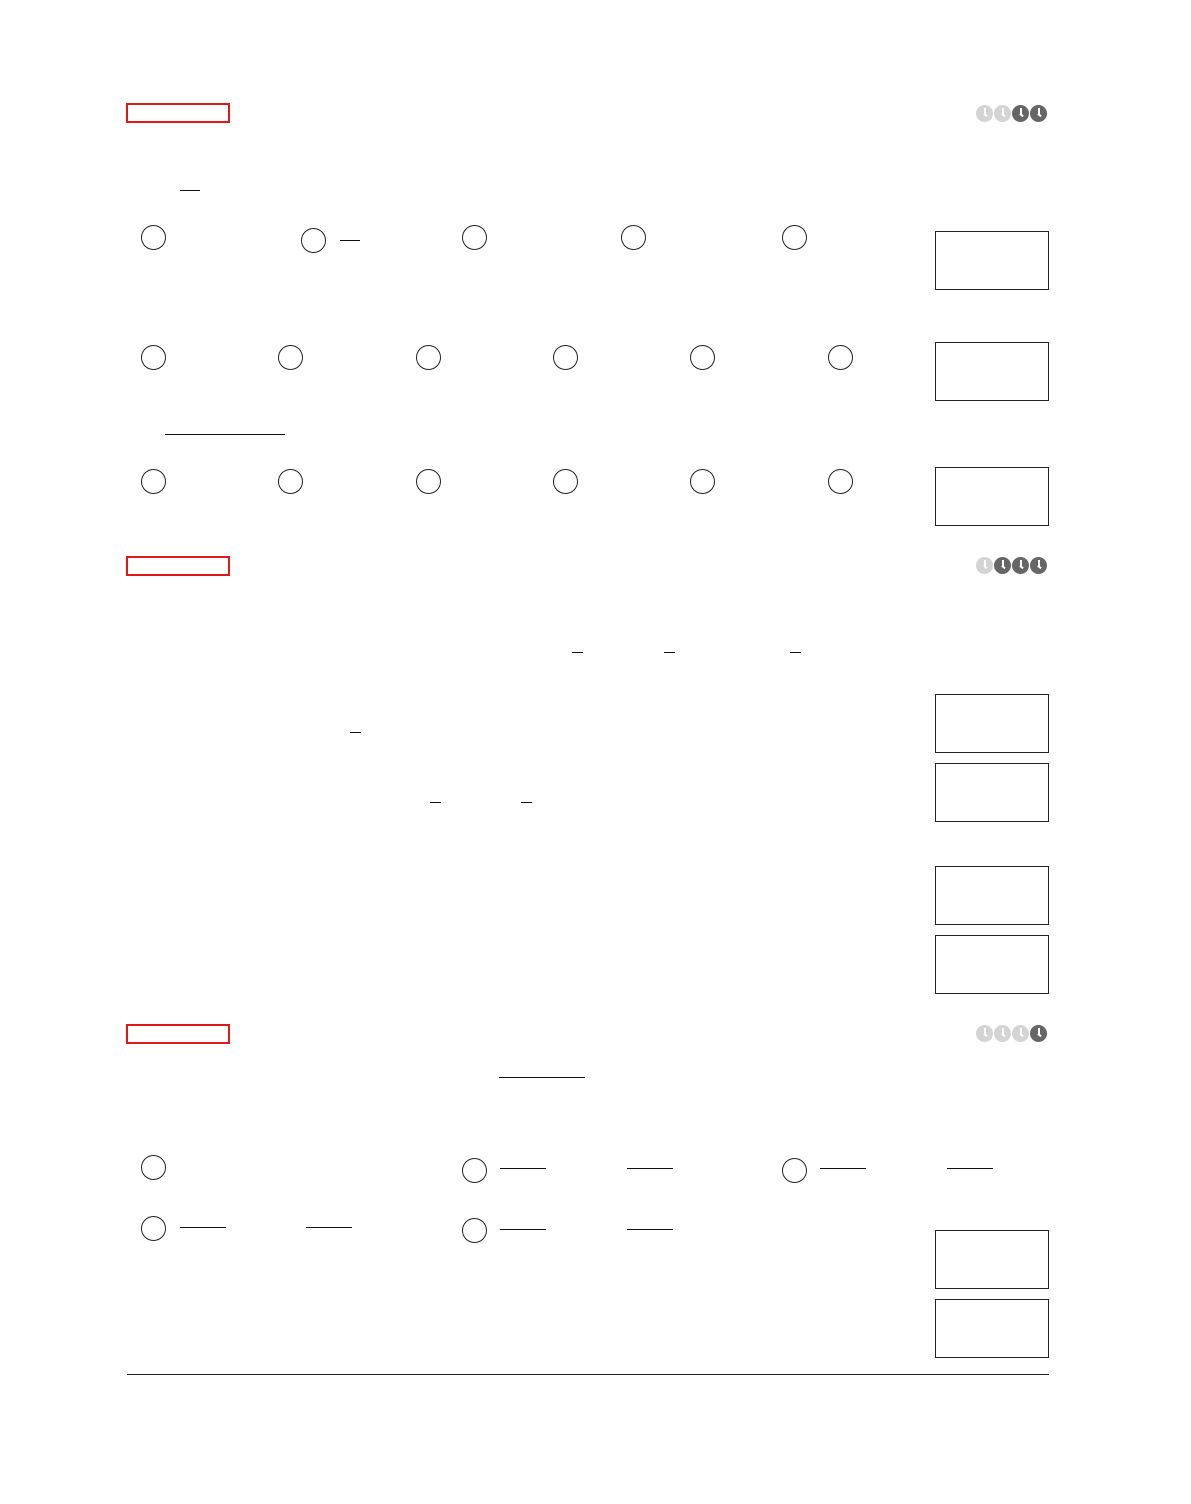  Describe the element at coordinates (178, 566) in the screenshot. I see `section-2-tag` at that location.